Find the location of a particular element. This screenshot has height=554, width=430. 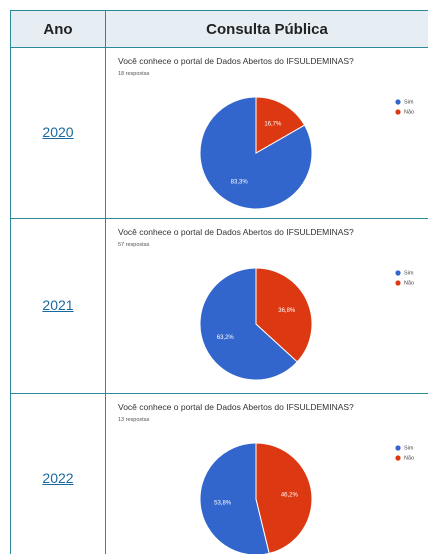

slice-label: 83,3% is located at coordinates (240, 183).